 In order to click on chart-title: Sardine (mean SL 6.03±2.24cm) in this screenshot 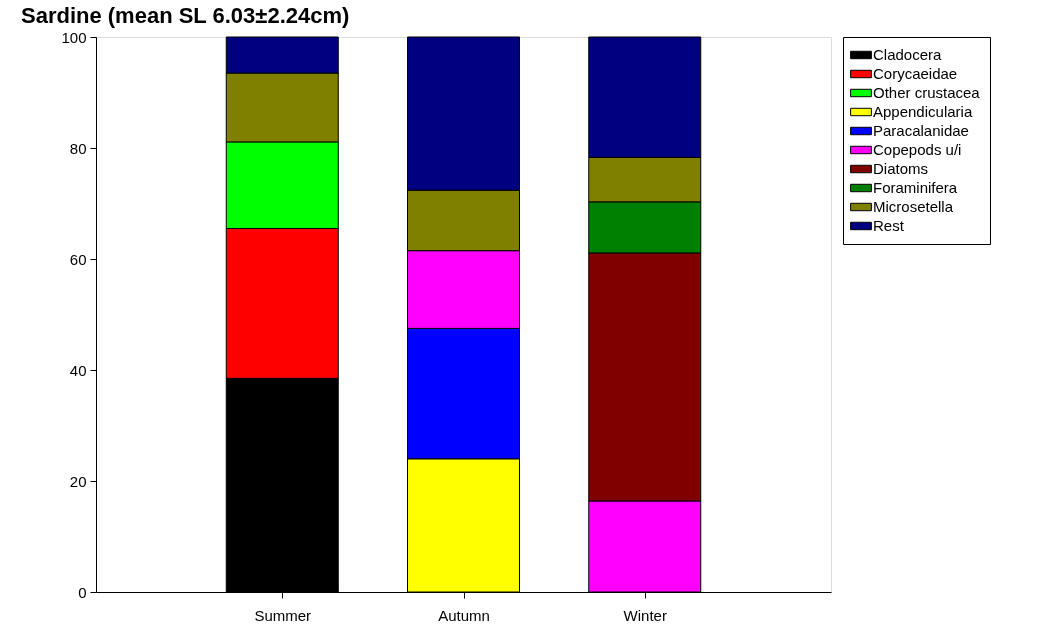, I will do `click(185, 15)`.